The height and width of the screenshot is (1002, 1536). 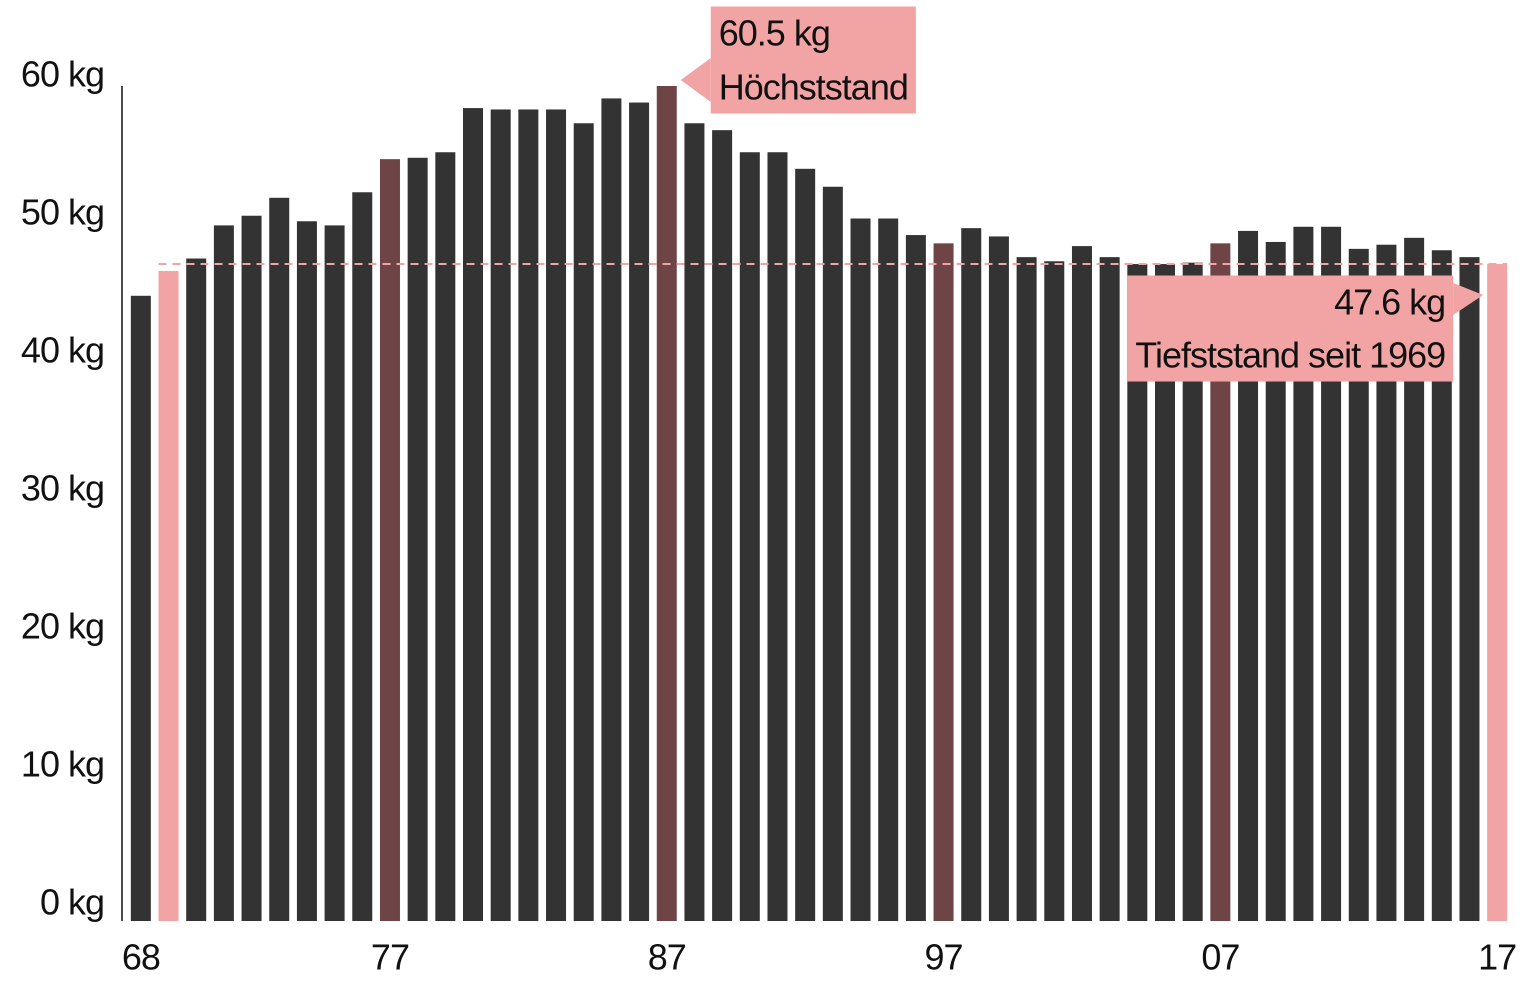 I want to click on x-tick-label: 97, so click(x=944, y=957).